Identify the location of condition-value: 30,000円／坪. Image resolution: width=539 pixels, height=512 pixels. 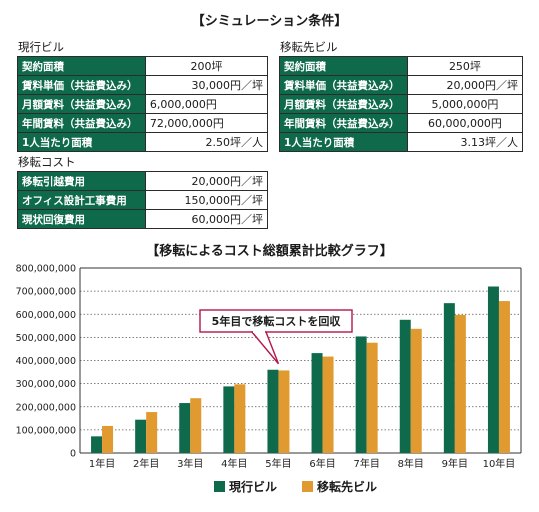
(206, 85).